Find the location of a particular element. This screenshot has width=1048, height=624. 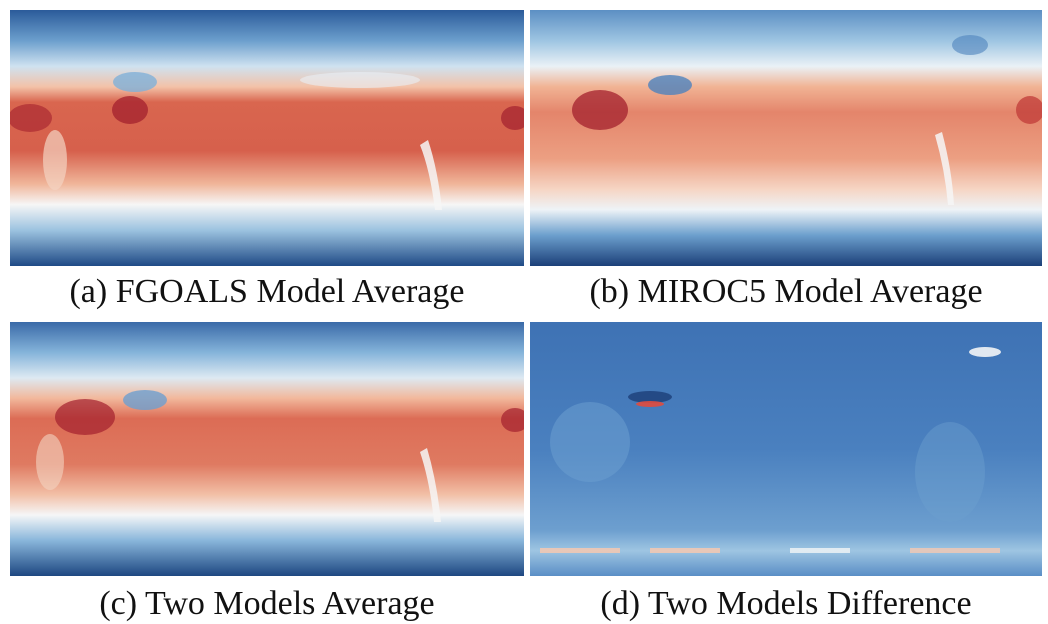

caption-c: (c) Two Models Average is located at coordinates (267, 603).